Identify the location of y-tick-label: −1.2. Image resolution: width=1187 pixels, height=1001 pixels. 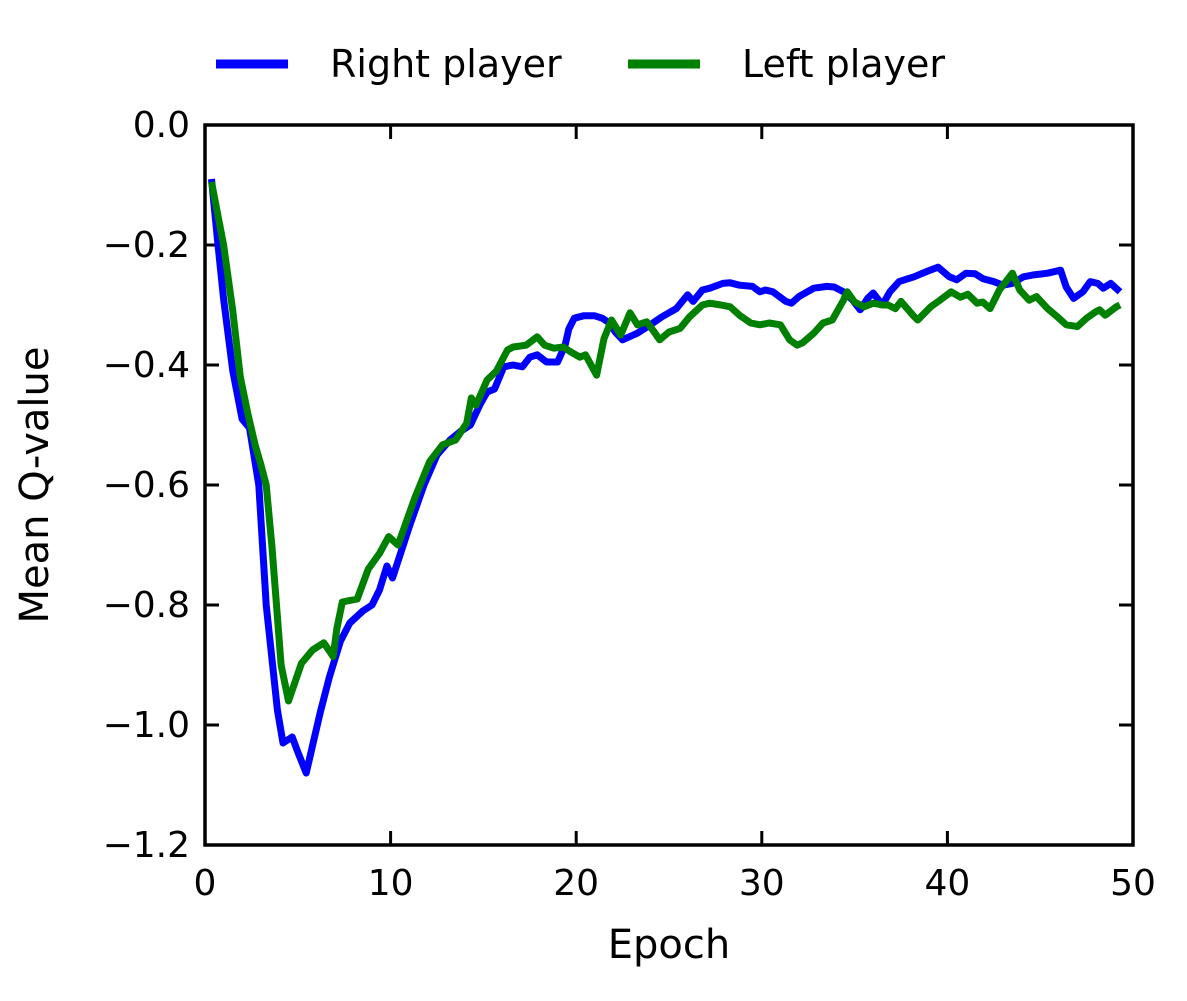
(146, 845).